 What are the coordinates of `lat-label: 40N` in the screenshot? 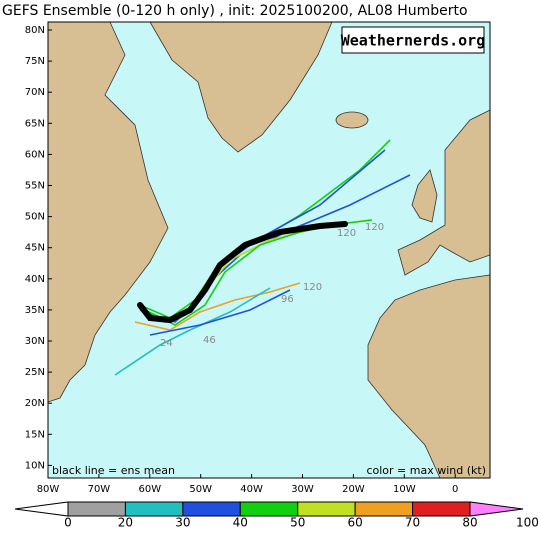 It's located at (35, 279).